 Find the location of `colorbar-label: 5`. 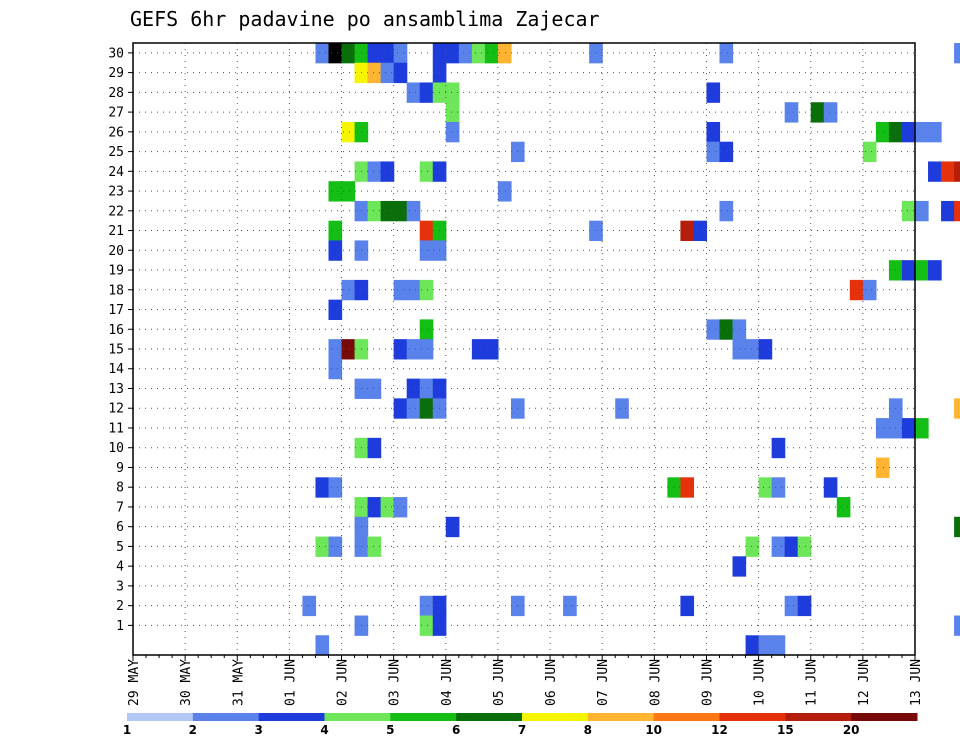

colorbar-label: 5 is located at coordinates (390, 730).